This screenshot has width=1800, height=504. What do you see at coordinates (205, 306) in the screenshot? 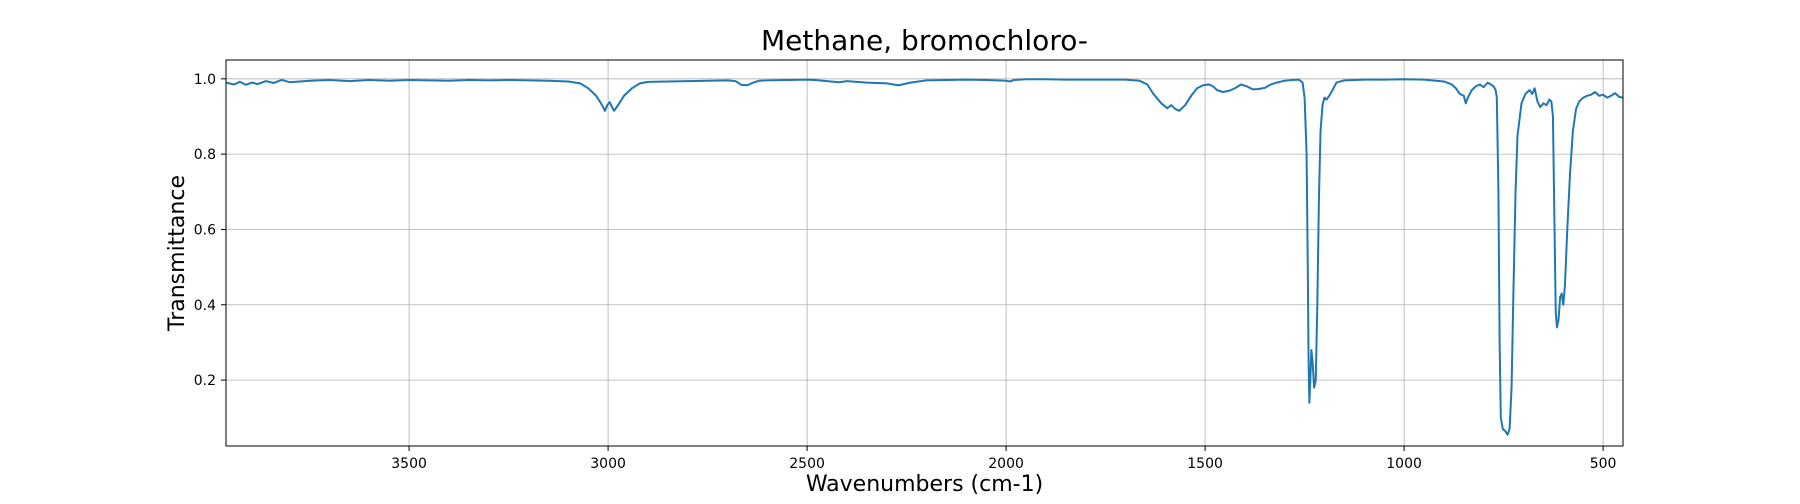
I see `y-tick-label: 0.4` at bounding box center [205, 306].